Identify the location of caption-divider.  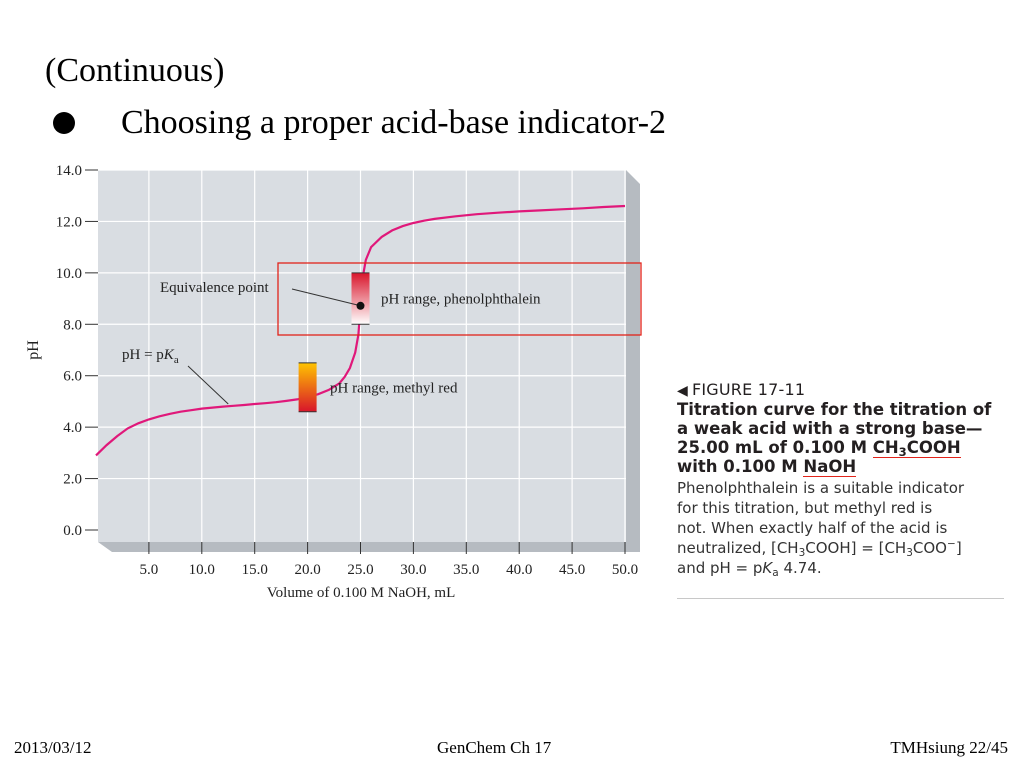
(840, 598).